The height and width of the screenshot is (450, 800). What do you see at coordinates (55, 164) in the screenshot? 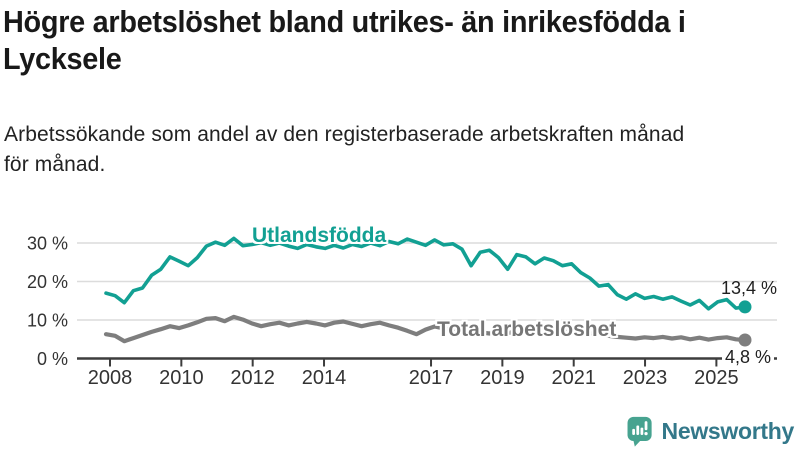
I see `subtitle-line-2: för månad.` at bounding box center [55, 164].